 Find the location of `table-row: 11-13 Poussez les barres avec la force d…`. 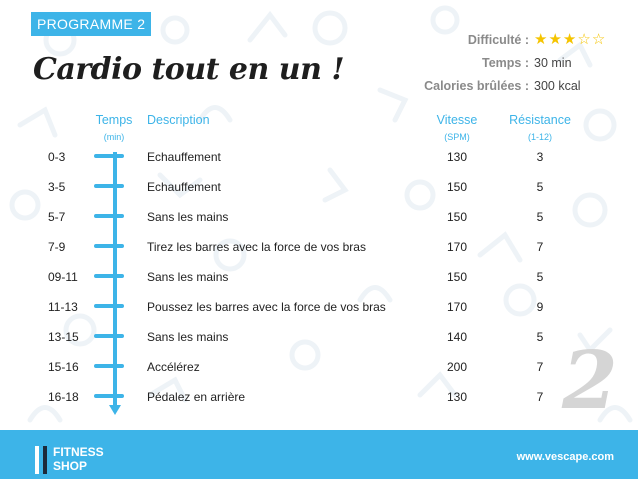

table-row: 11-13 Poussez les barres avec la force d… is located at coordinates (319, 307).